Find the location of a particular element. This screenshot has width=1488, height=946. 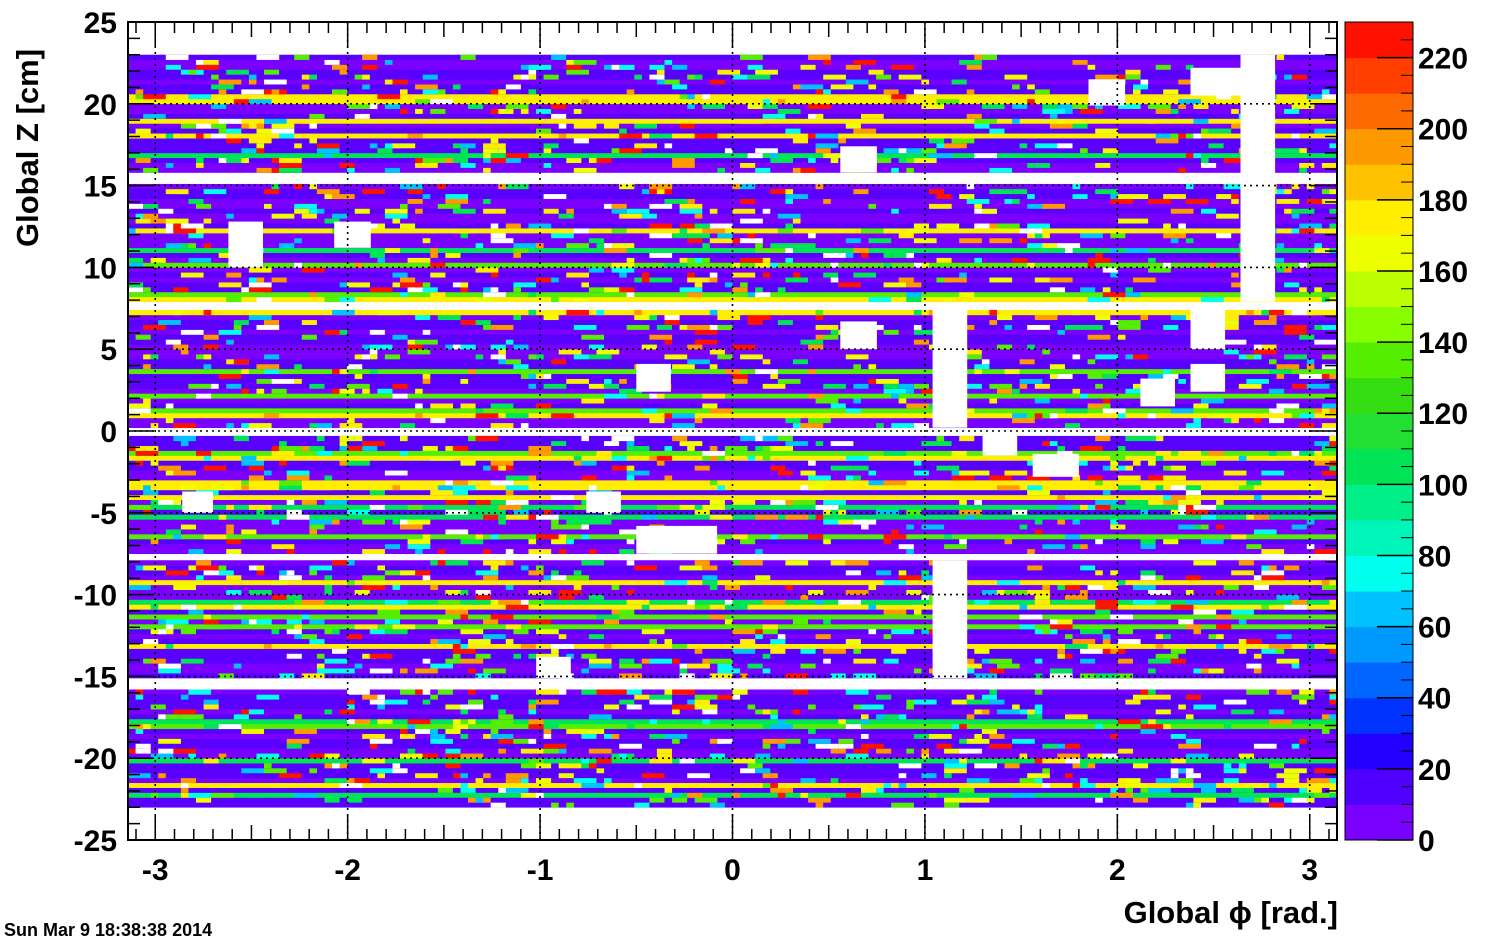

empty-region is located at coordinates (197, 502).